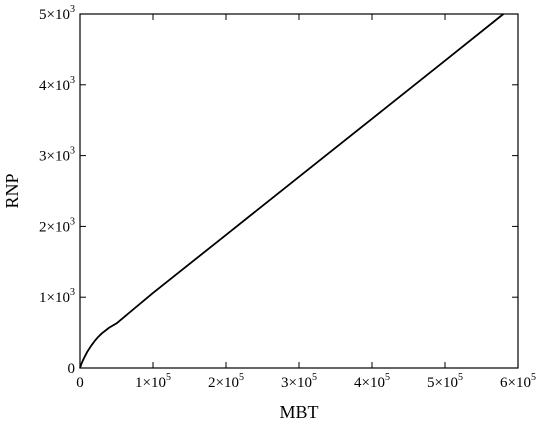 The image size is (550, 432). I want to click on y-tick-label: 0, so click(72, 369).